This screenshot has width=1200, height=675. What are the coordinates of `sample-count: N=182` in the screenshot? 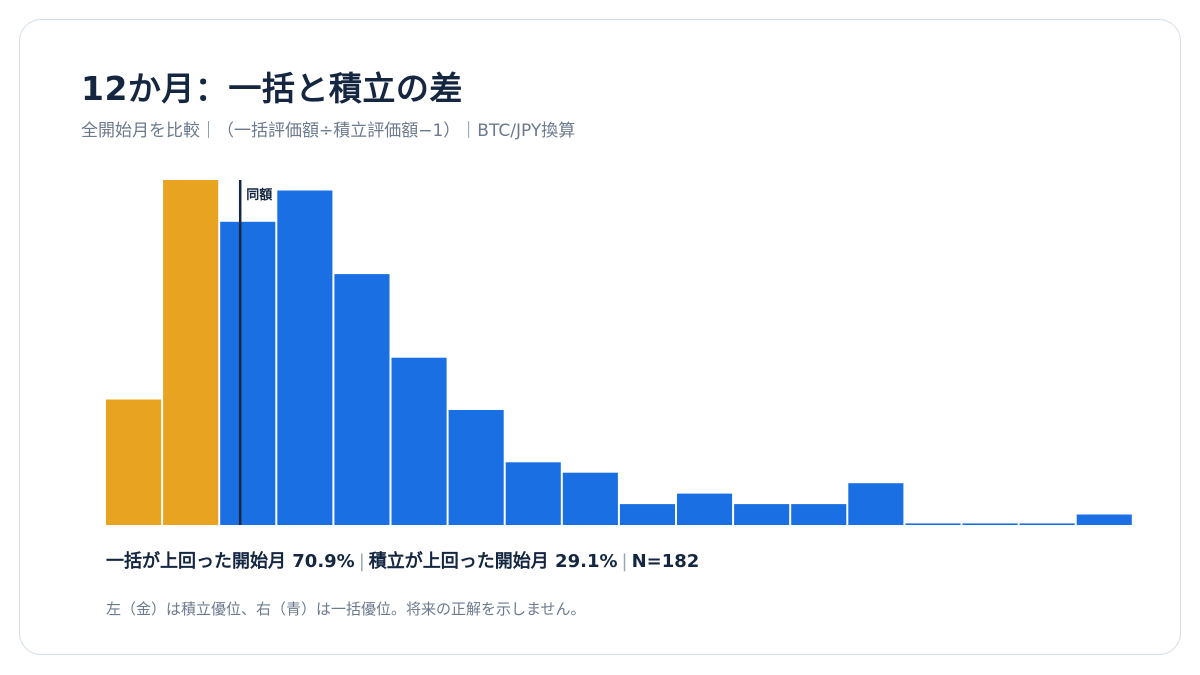 It's located at (665, 561).